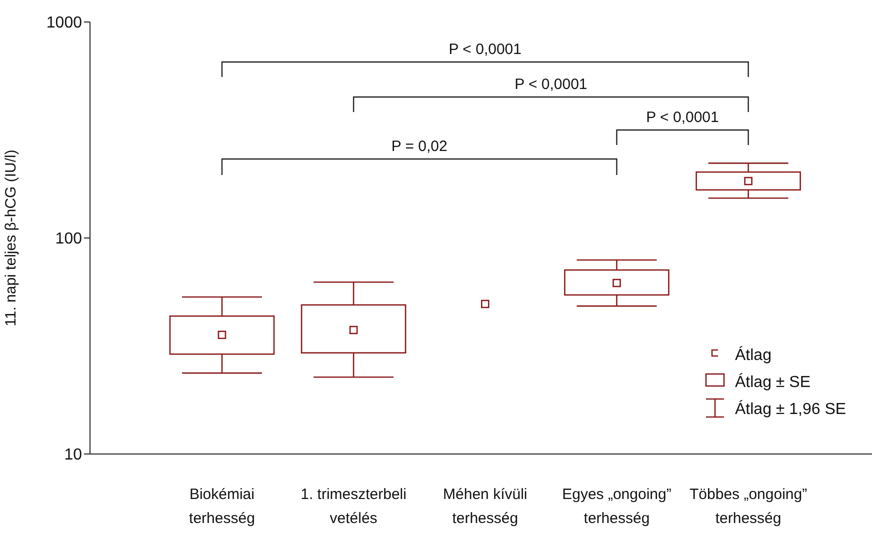 The image size is (872, 533). I want to click on annotation: P = 0,02, so click(419, 146).